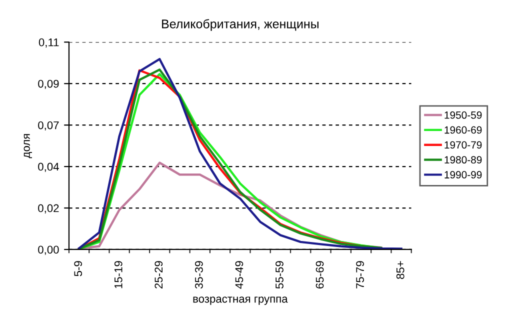 This screenshot has width=511, height=324. What do you see at coordinates (158, 274) in the screenshot?
I see `x-tick-label: 25-29` at bounding box center [158, 274].